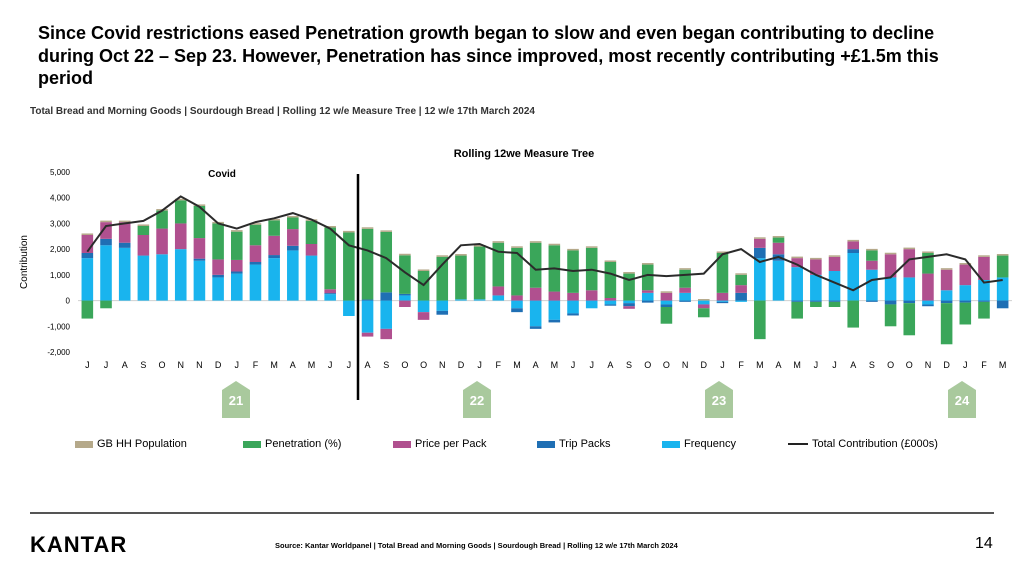 The width and height of the screenshot is (1024, 576). Describe the element at coordinates (984, 543) in the screenshot. I see `page-number: 14` at that location.